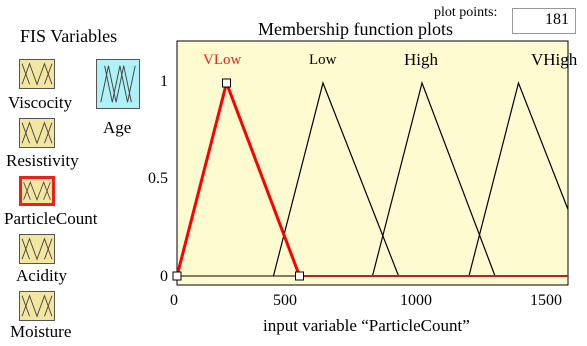  Describe the element at coordinates (527, 179) in the screenshot. I see `mf-curve-vhigh` at that location.